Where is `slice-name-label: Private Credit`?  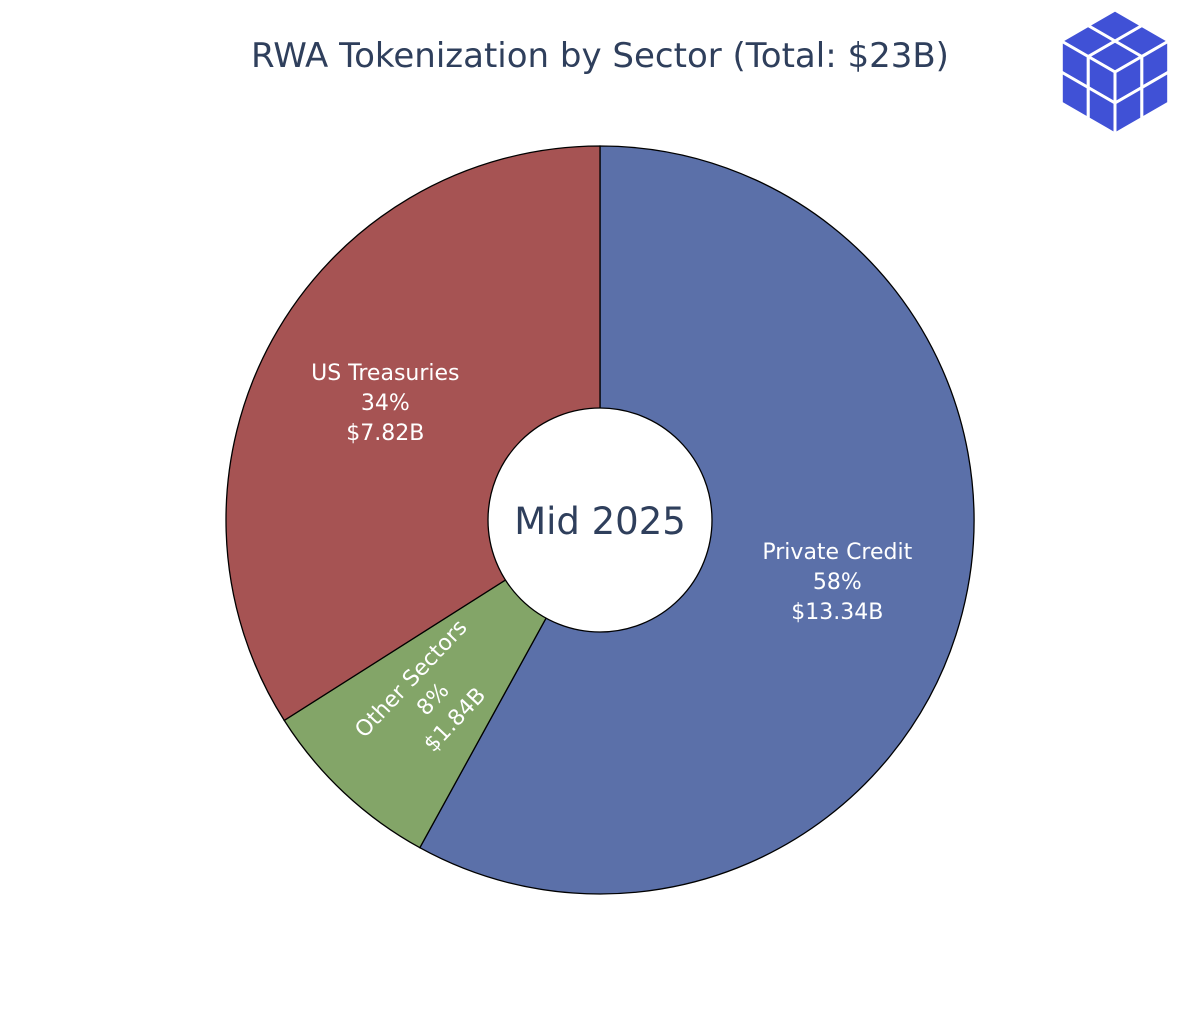 slice-name-label: Private Credit is located at coordinates (837, 552).